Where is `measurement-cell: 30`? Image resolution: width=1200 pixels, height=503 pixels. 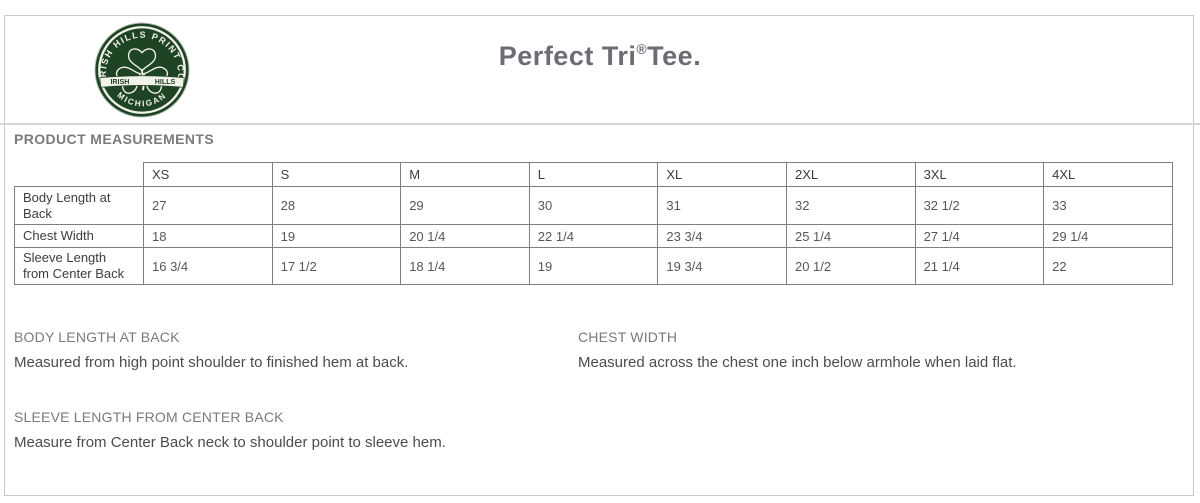
measurement-cell: 30 is located at coordinates (593, 205).